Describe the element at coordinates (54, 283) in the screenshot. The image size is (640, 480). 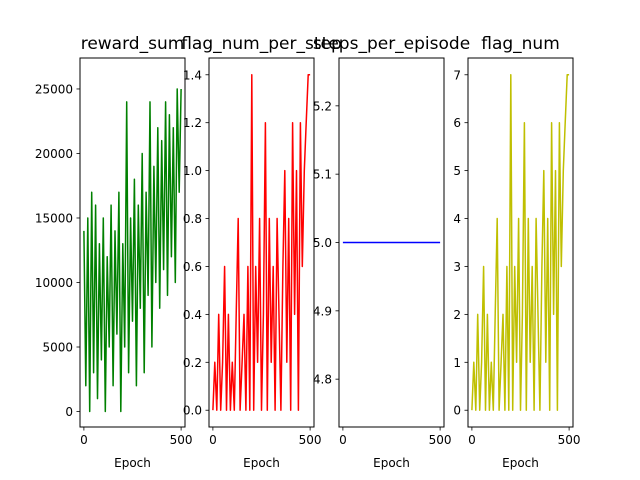
I see `reward-sum-y-tick-label-2: 10000` at that location.